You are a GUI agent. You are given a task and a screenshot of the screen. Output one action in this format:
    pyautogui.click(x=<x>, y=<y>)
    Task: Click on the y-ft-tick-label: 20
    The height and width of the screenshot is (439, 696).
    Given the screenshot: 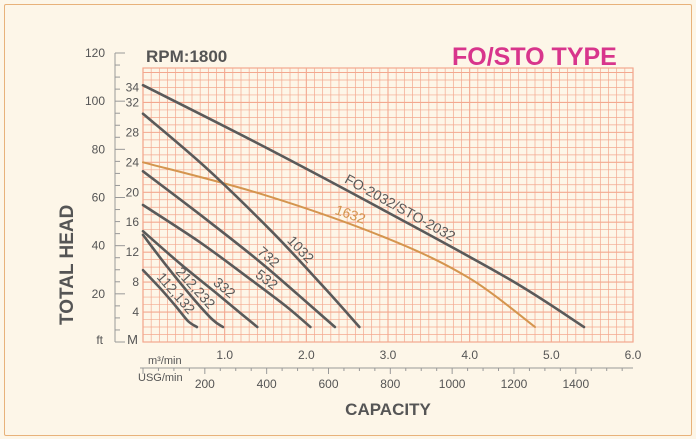 What is the action you would take?
    pyautogui.click(x=99, y=294)
    